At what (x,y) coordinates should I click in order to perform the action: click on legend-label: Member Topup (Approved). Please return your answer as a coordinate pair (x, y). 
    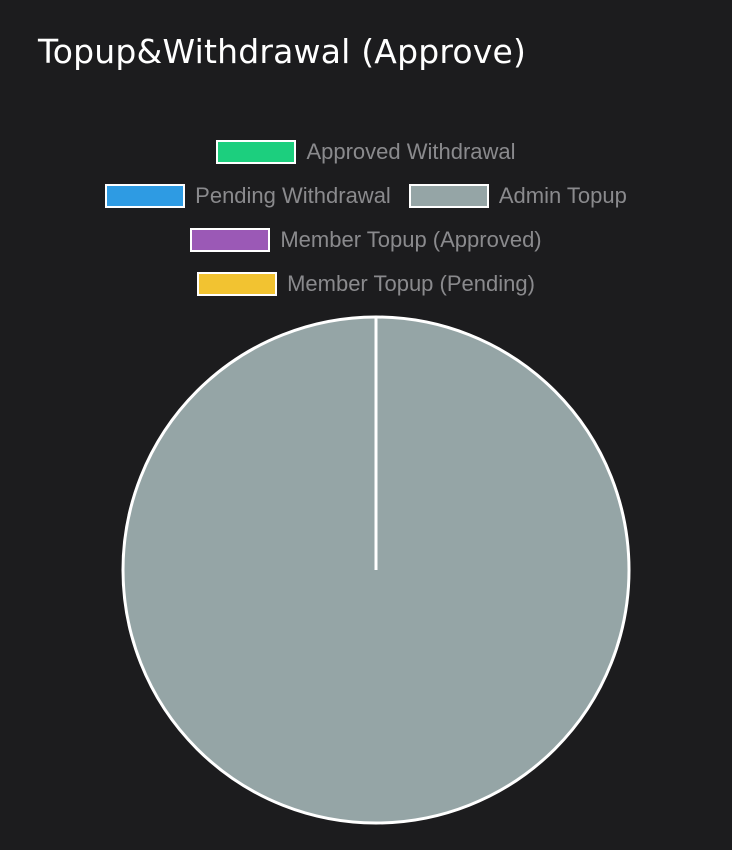
    Looking at the image, I should click on (411, 239).